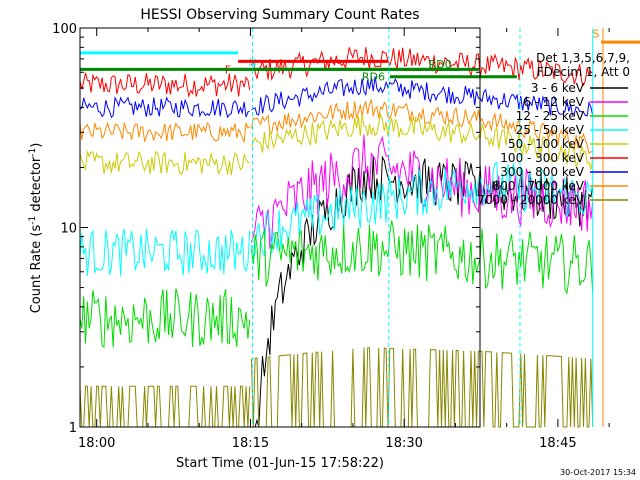 The height and width of the screenshot is (480, 640). Describe the element at coordinates (373, 77) in the screenshot. I see `flag-label: RD6` at that location.